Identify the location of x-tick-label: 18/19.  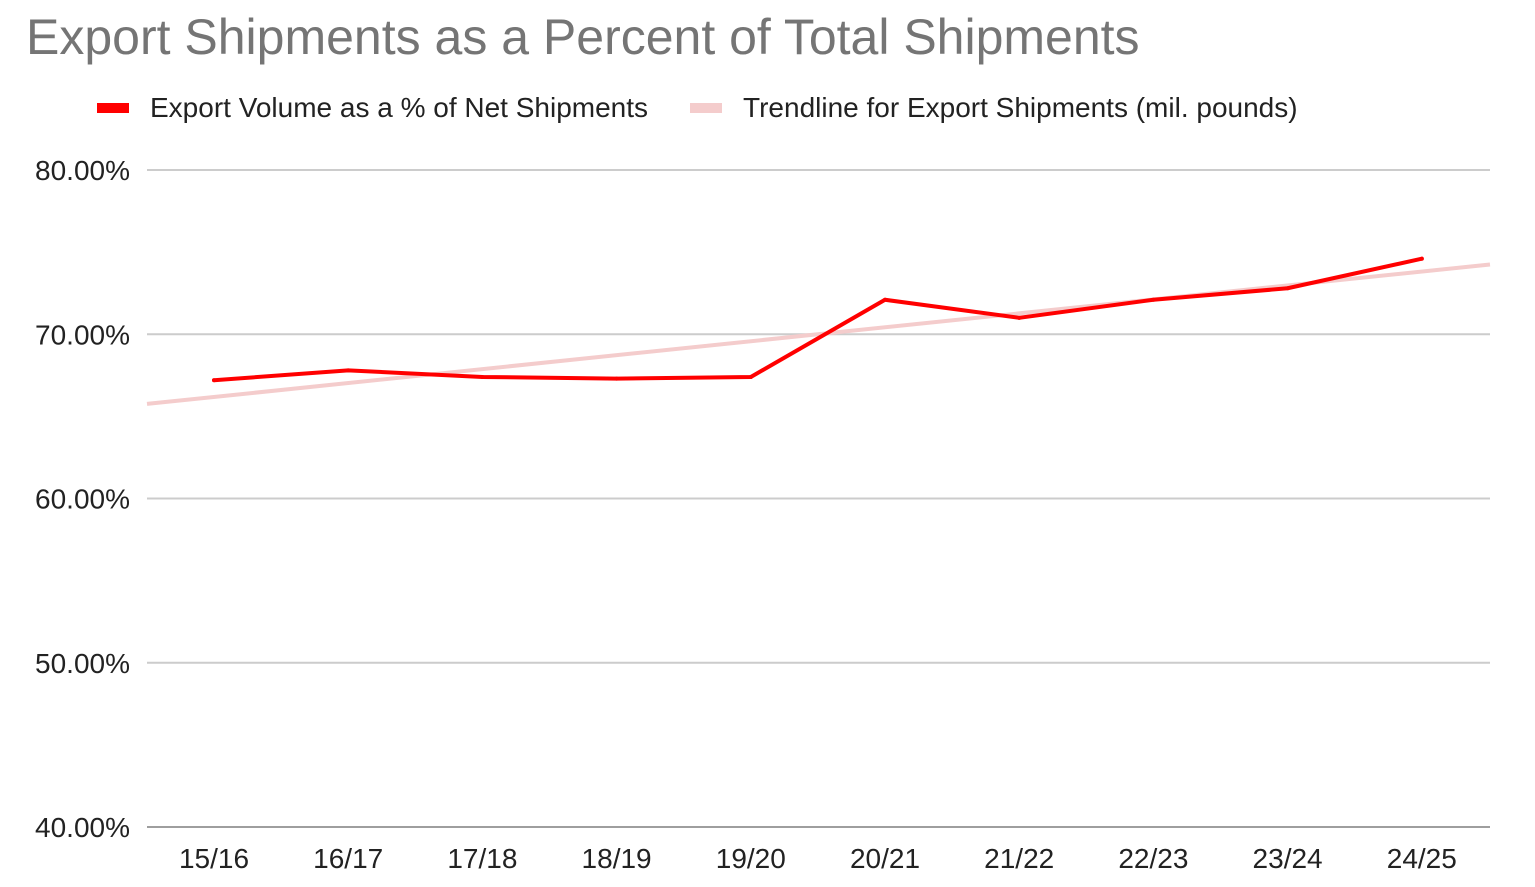
(617, 858).